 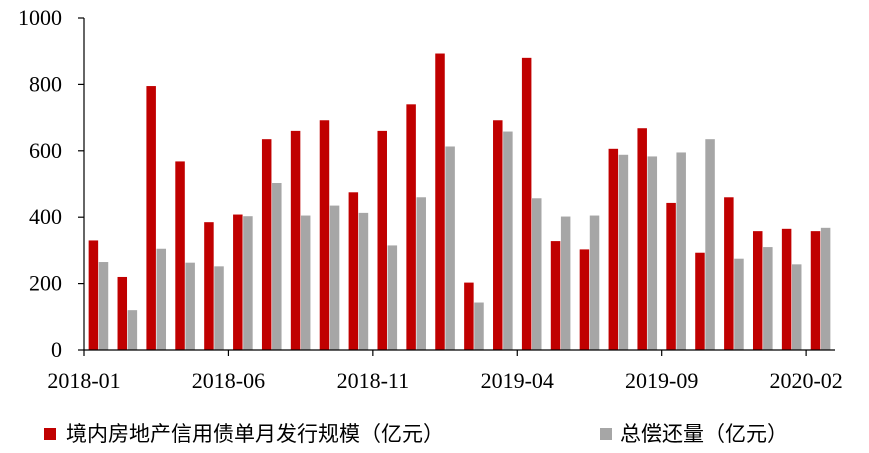 What do you see at coordinates (56, 349) in the screenshot?
I see `y-tick-label: 0` at bounding box center [56, 349].